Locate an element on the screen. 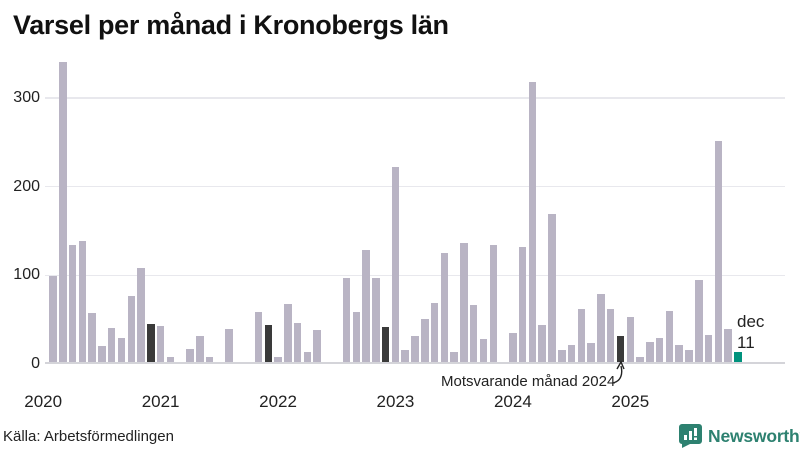  current-month-name: dec is located at coordinates (751, 321).